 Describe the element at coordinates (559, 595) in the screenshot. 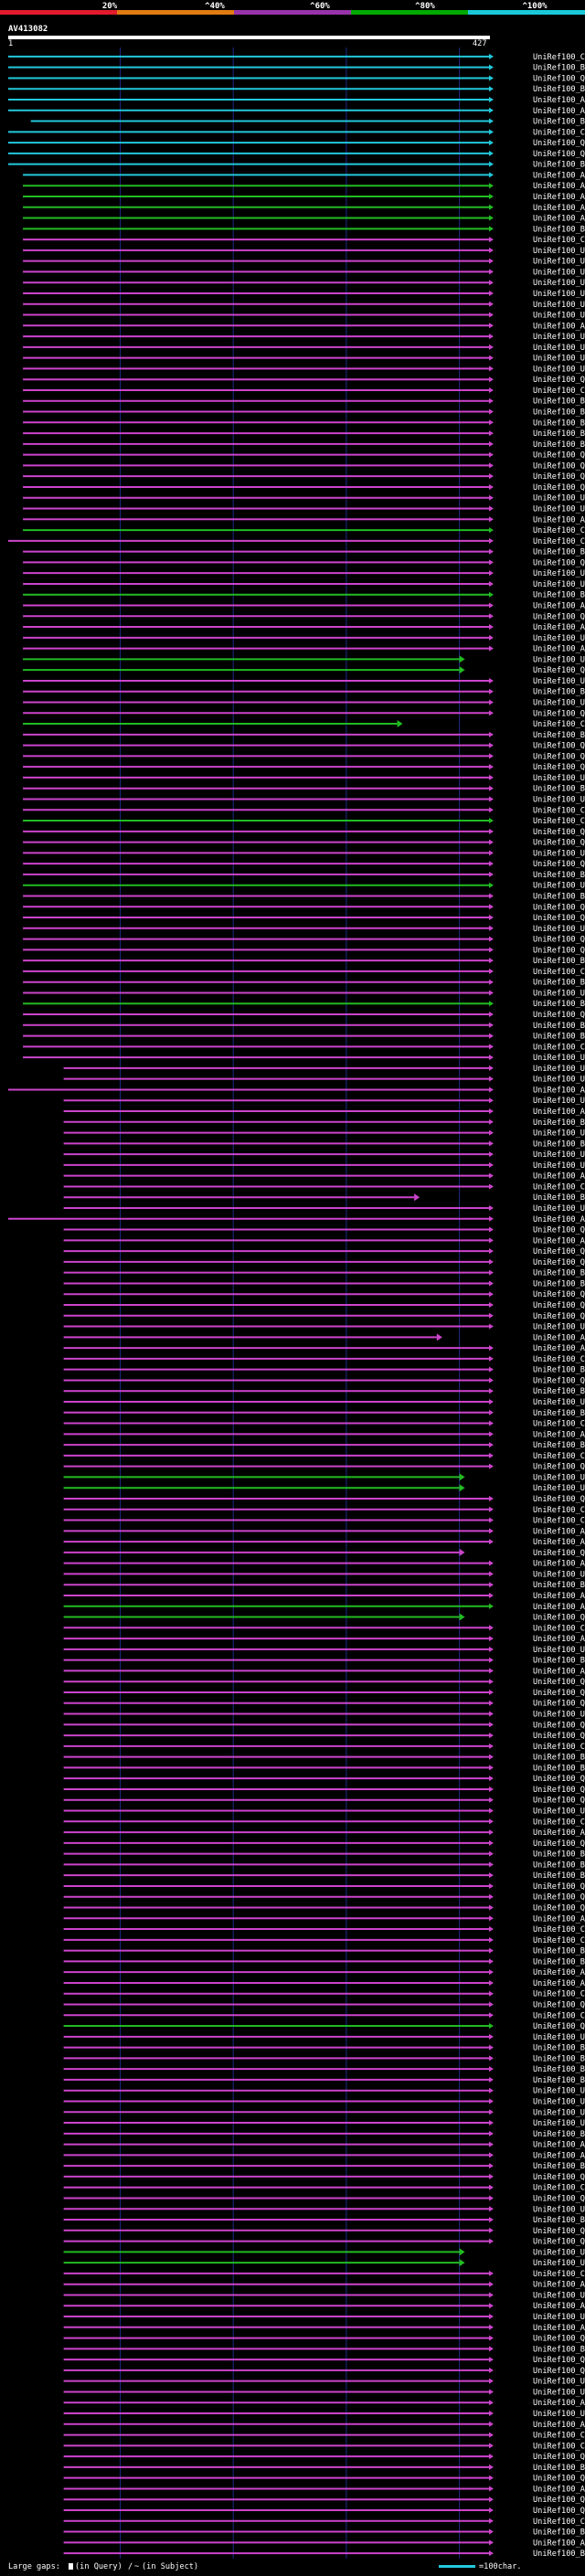

I see `hit-label: UniRef100_B4FXG8` at that location.